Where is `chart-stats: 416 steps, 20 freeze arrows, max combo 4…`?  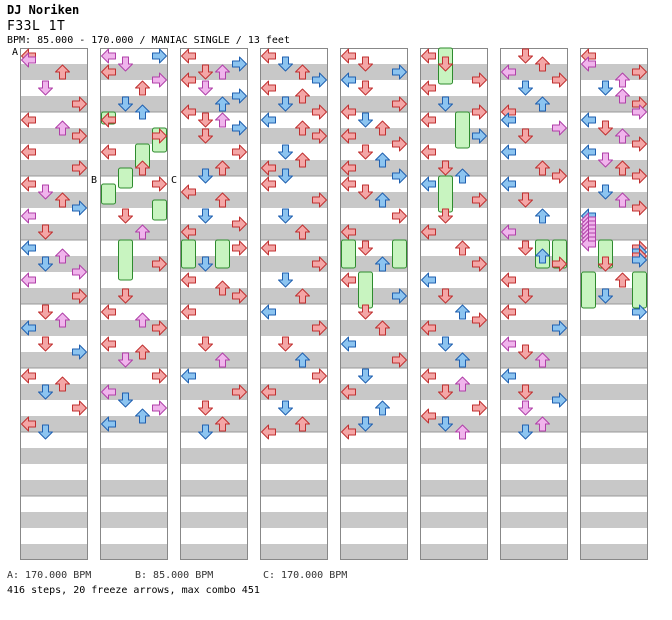
chart-stats: 416 steps, 20 freeze arrows, max combo 4… is located at coordinates (133, 590).